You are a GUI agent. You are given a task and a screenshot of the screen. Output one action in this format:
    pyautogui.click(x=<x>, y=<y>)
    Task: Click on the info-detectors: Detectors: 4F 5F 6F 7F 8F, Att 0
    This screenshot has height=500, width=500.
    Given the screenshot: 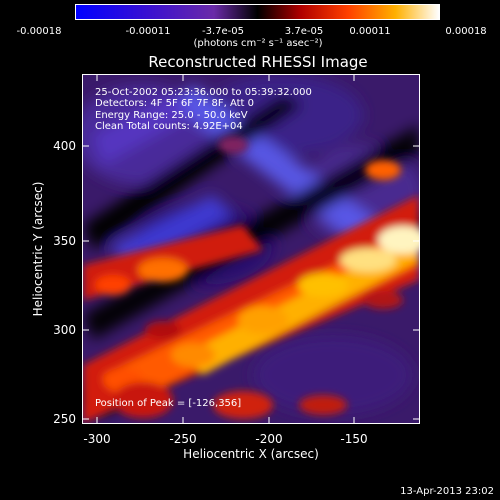 What is the action you would take?
    pyautogui.click(x=175, y=104)
    